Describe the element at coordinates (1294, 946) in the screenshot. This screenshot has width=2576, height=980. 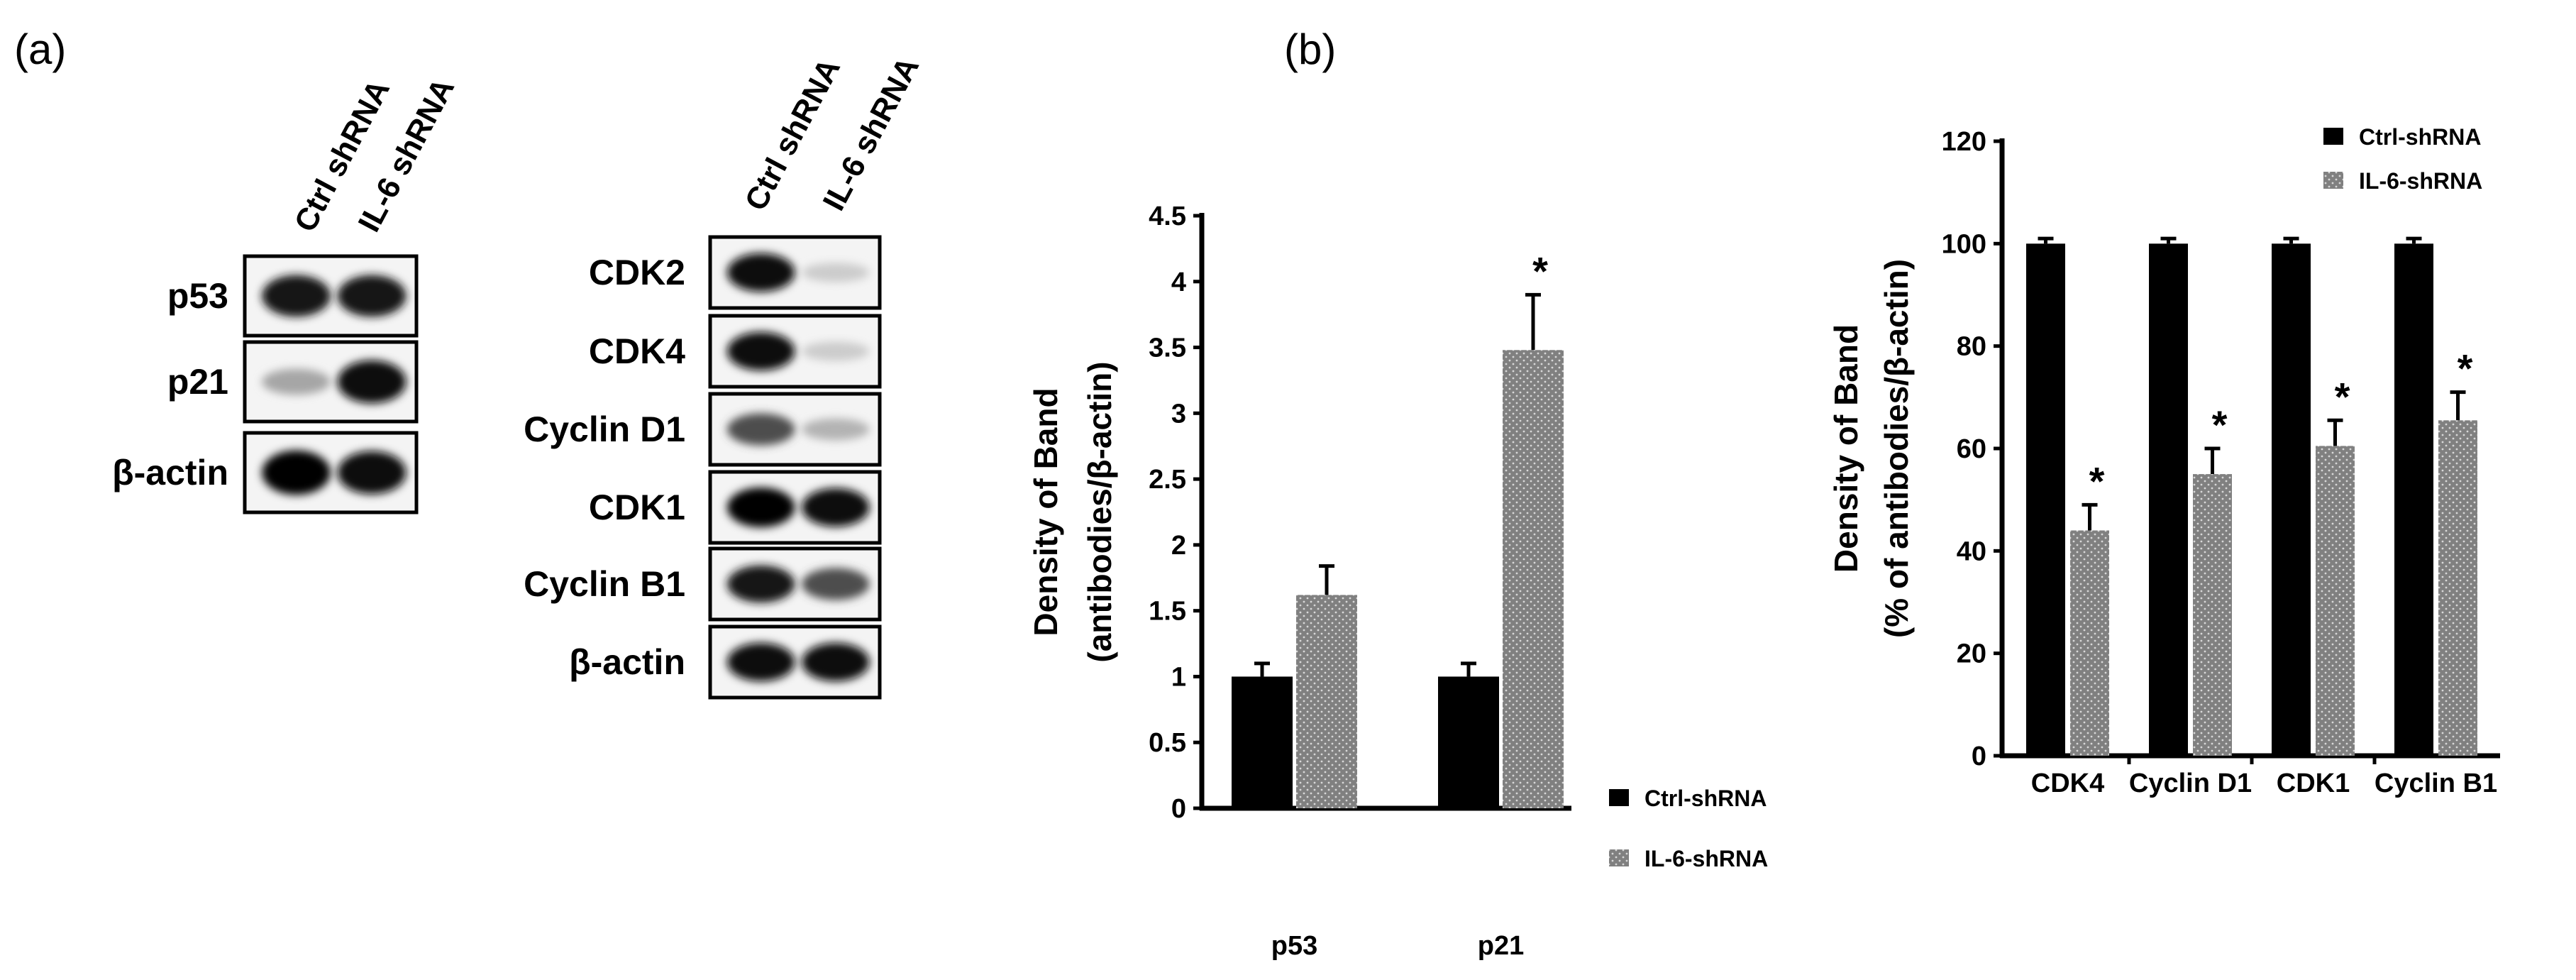
I see `x-category-label: p53` at that location.